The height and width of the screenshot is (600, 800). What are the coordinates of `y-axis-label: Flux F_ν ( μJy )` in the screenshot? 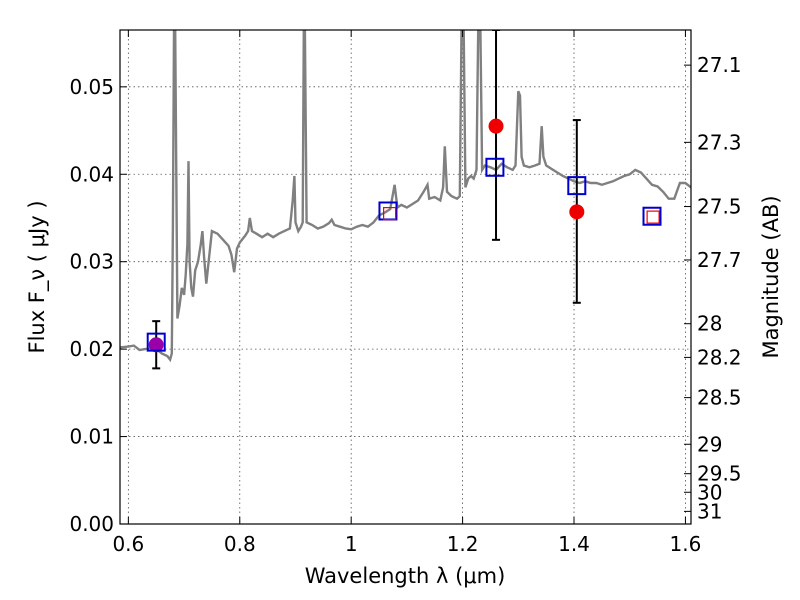 It's located at (37, 276).